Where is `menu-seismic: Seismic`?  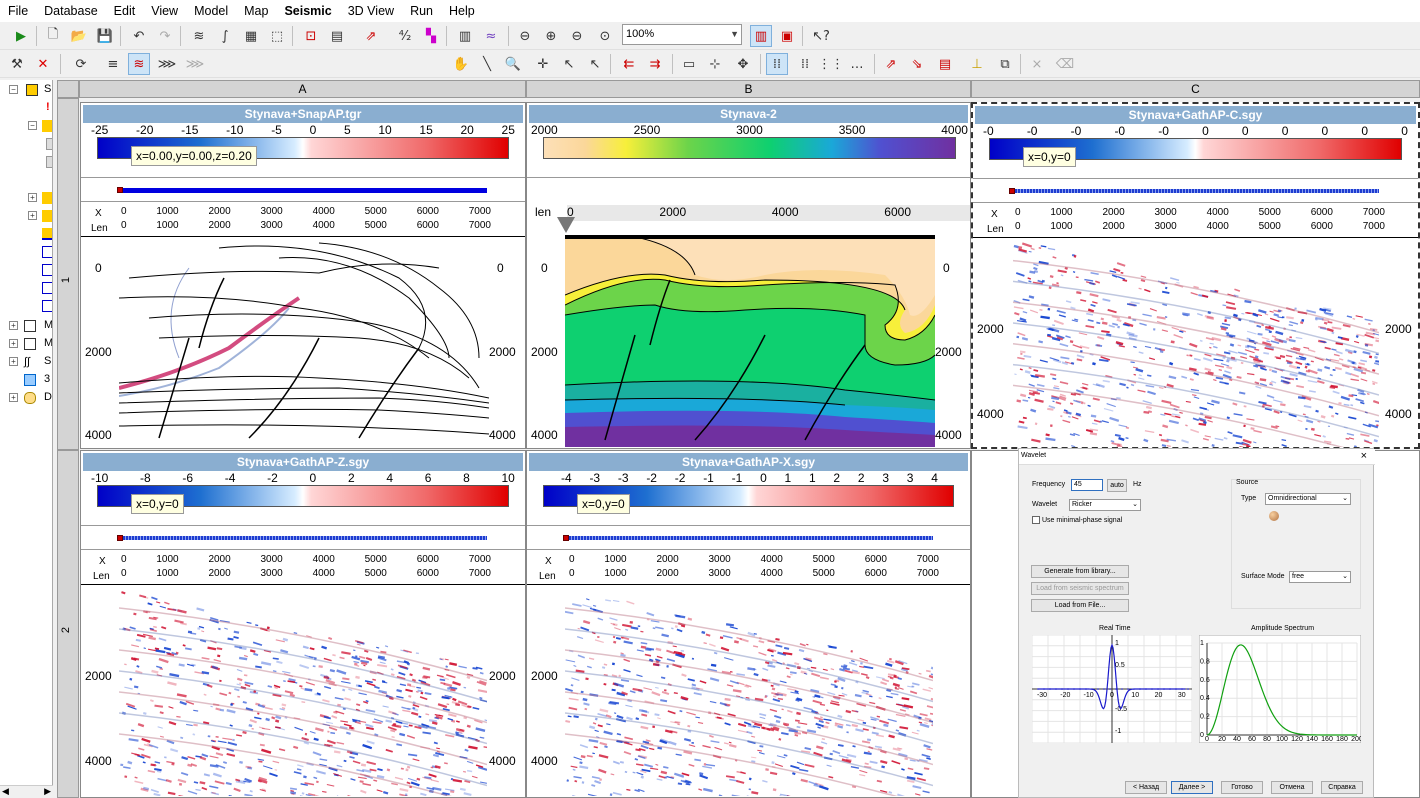
menu-seismic: Seismic is located at coordinates (308, 11).